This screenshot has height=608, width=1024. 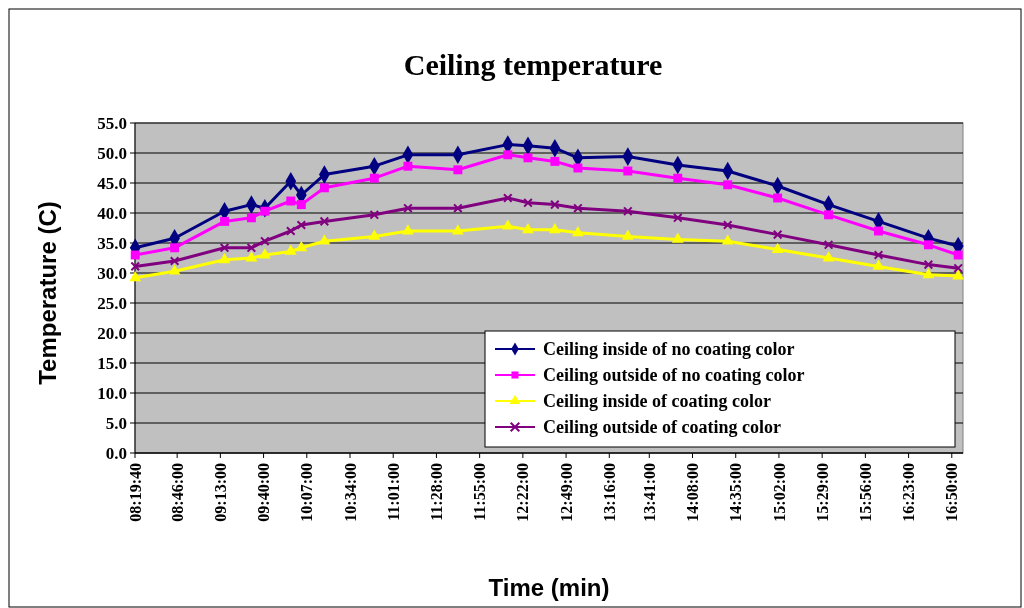 I want to click on chart-title: Ceiling temperature, so click(x=533, y=64).